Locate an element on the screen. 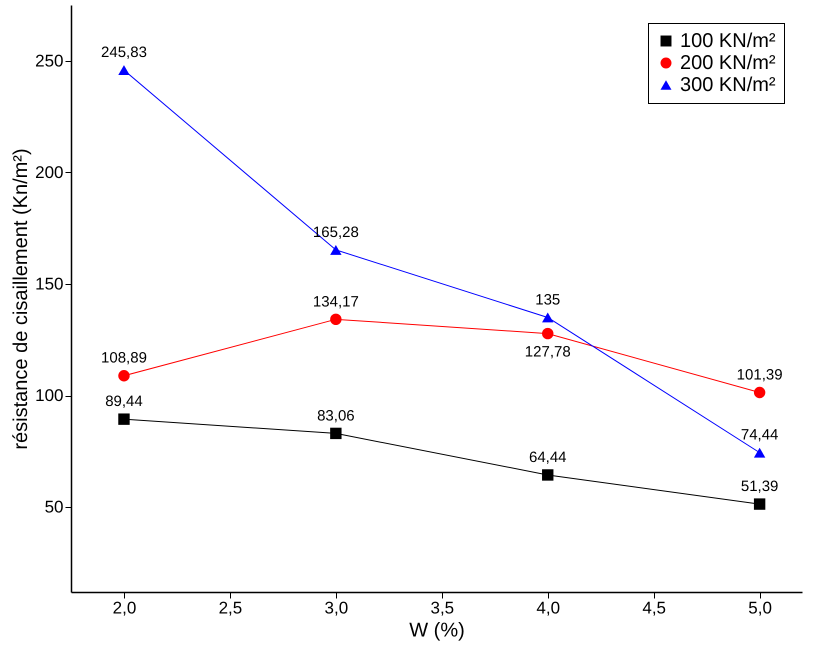 This screenshot has height=645, width=814. y-tick-label: 150 is located at coordinates (49, 284).